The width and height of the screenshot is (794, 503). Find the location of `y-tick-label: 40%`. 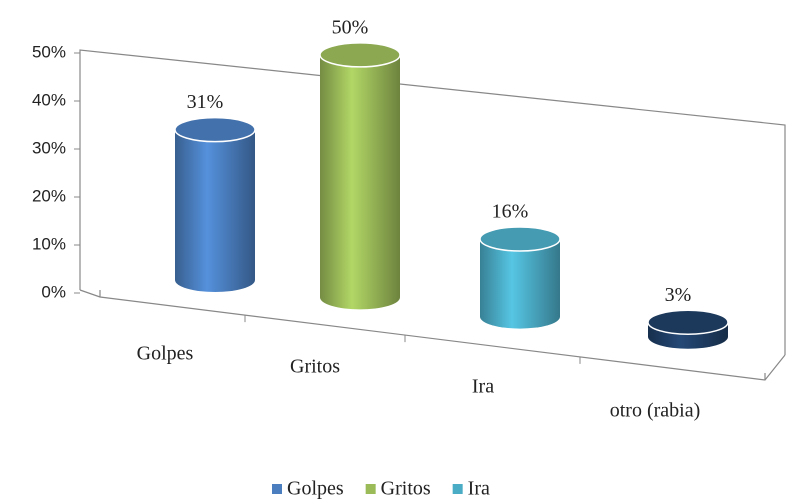

y-tick-label: 40% is located at coordinates (49, 99).